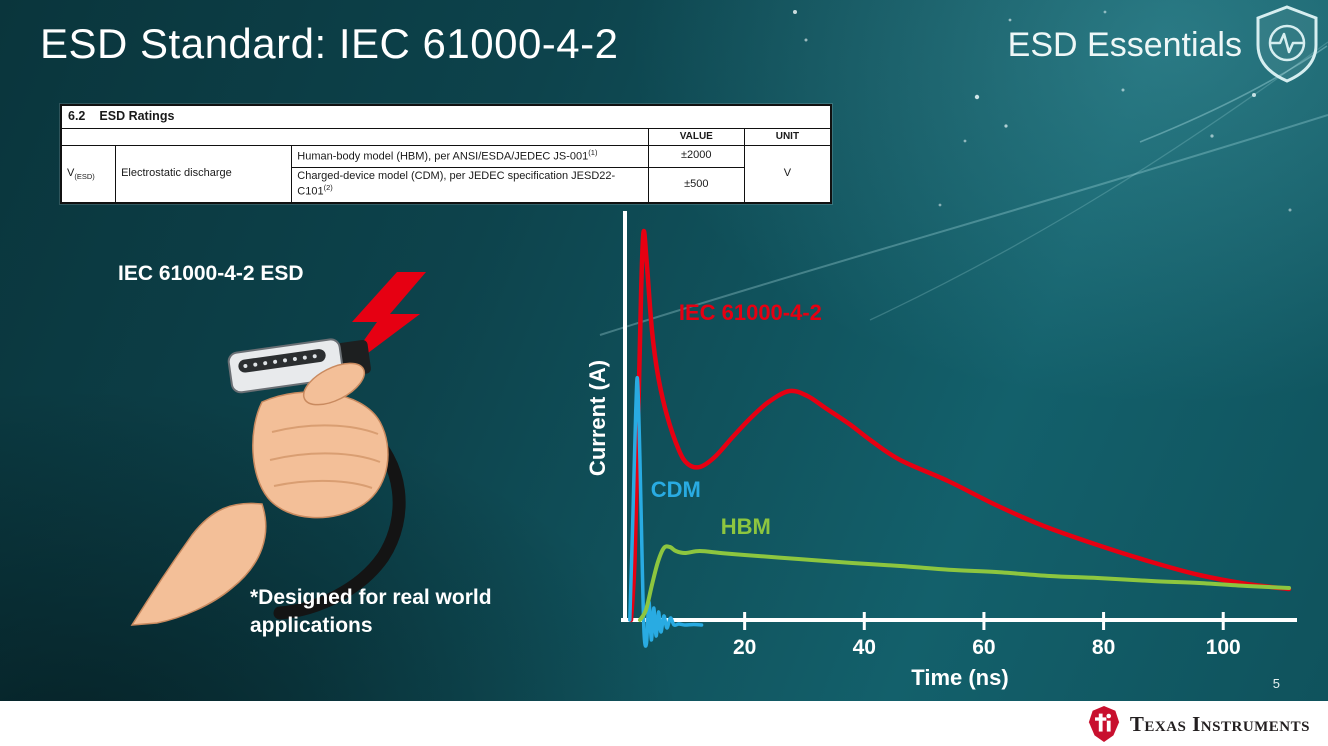 The image size is (1328, 746). I want to click on series-hbm, so click(964, 583).